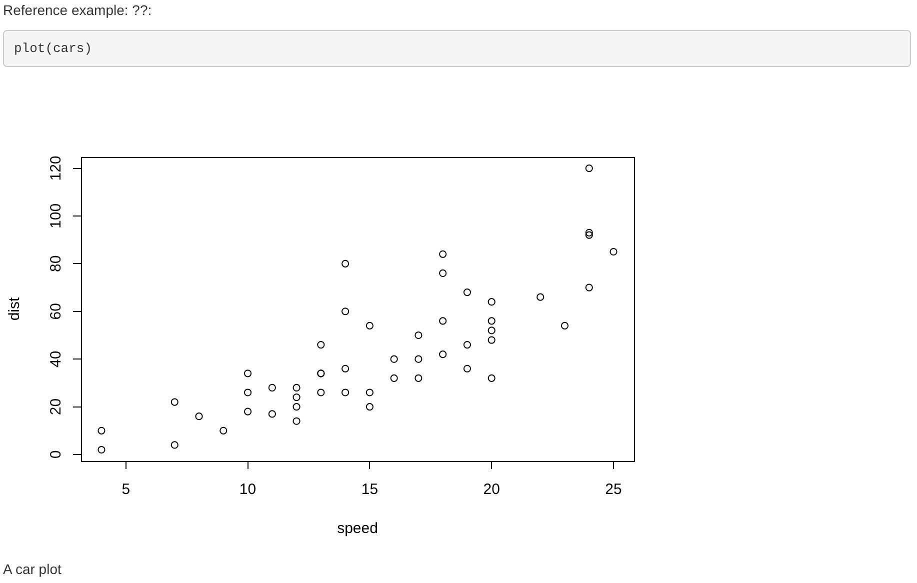  What do you see at coordinates (56, 215) in the screenshot?
I see `y-tick-label: 100` at bounding box center [56, 215].